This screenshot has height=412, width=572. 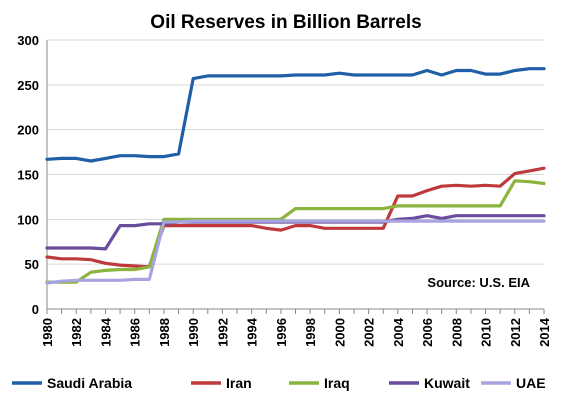 What do you see at coordinates (32, 264) in the screenshot?
I see `y-tick-label: 50` at bounding box center [32, 264].